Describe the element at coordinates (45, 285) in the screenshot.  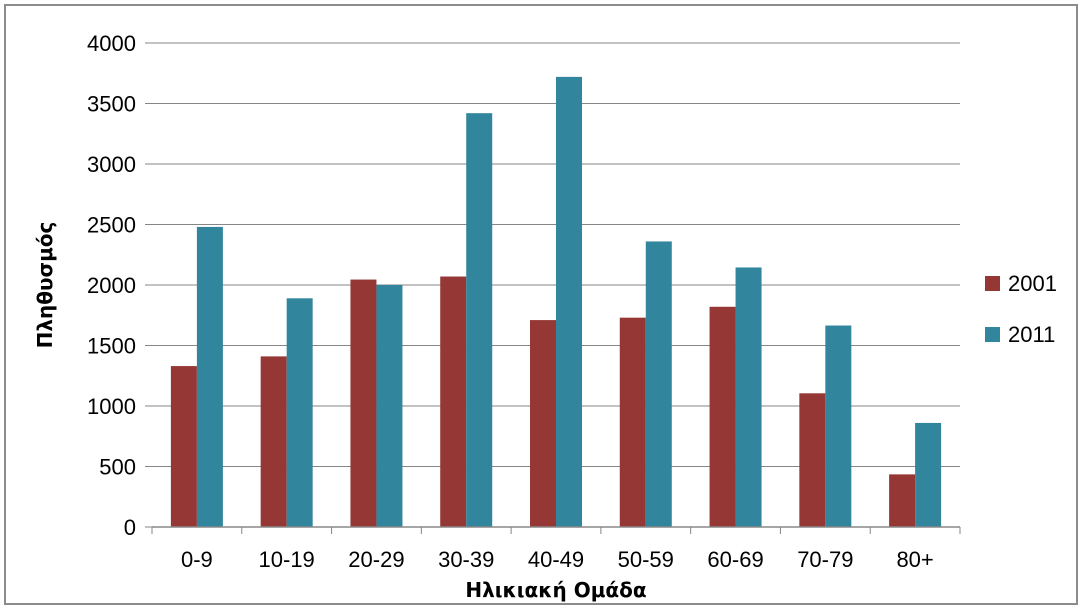
I see `y-axis-title: Πληθυσμός` at that location.